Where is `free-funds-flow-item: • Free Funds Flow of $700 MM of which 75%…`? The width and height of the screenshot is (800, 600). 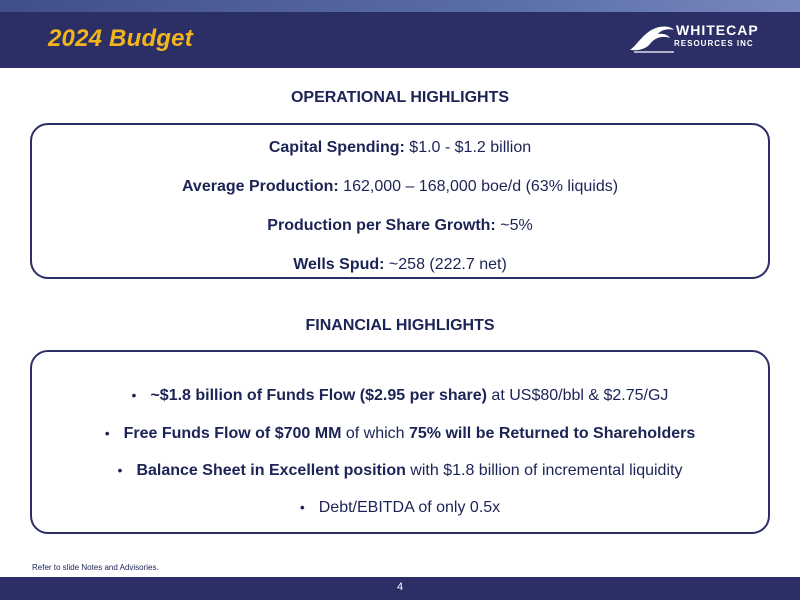 free-funds-flow-item: • Free Funds Flow of $700 MM of which 75%… is located at coordinates (400, 434).